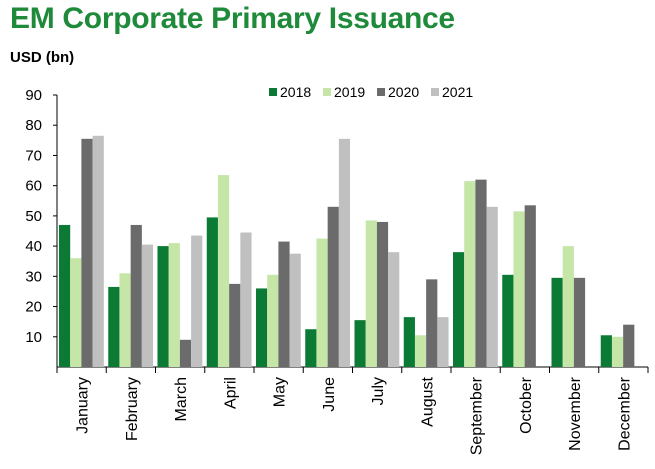 This screenshot has width=655, height=469. What do you see at coordinates (223, 271) in the screenshot?
I see `bar-2019-april` at bounding box center [223, 271].